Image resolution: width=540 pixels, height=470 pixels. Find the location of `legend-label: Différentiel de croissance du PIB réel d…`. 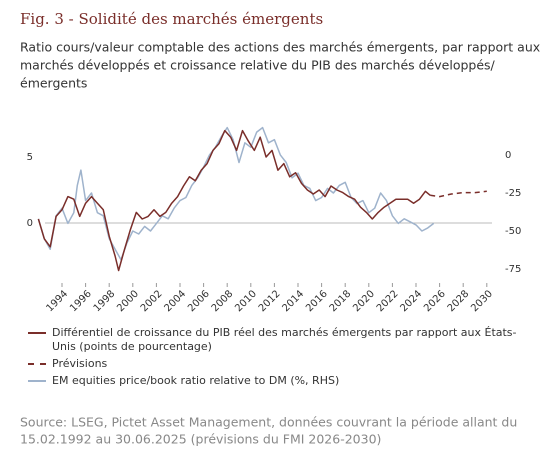

legend-label: Différentiel de croissance du PIB réel d… is located at coordinates (284, 339).